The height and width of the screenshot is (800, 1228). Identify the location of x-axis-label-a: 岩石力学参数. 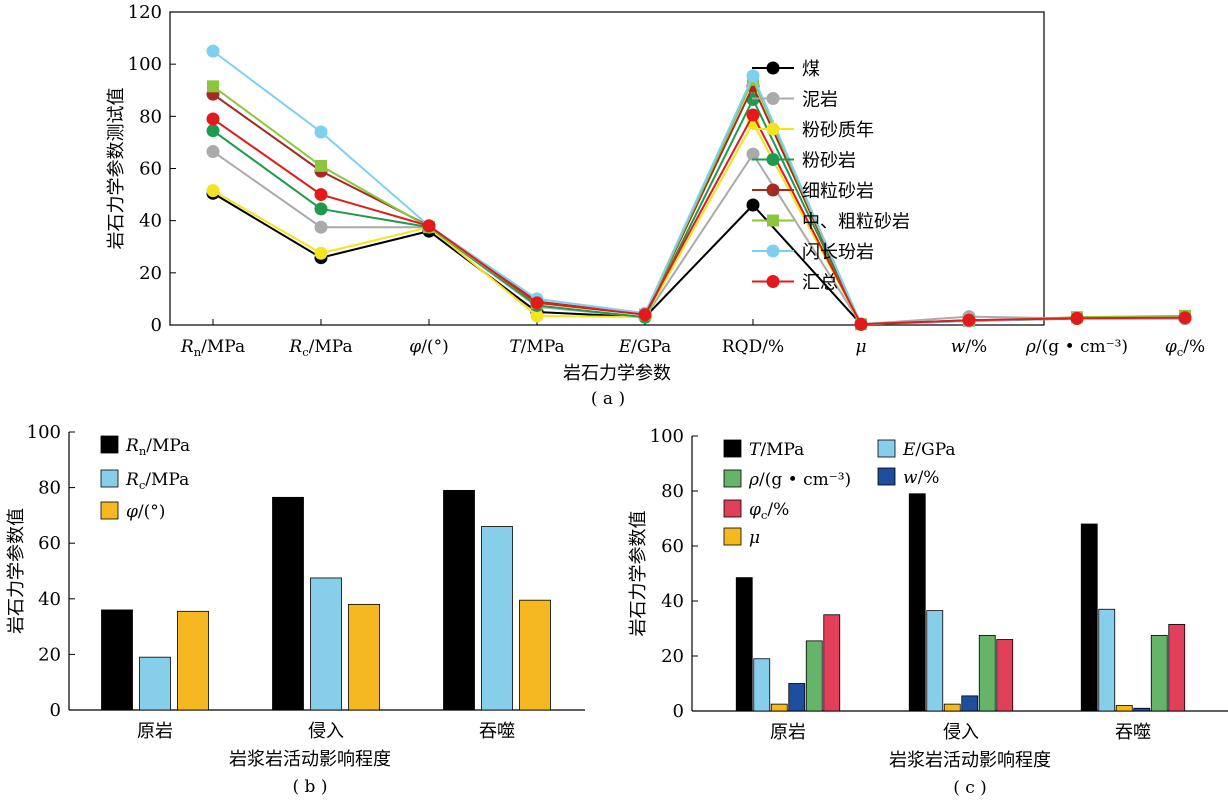
(617, 373).